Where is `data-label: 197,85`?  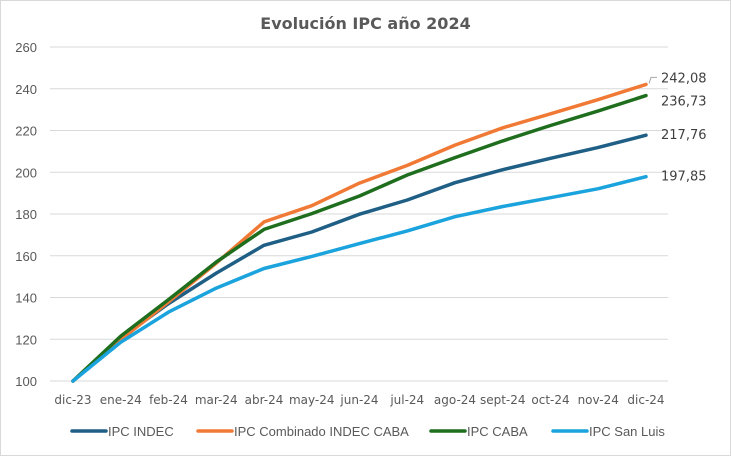
data-label: 197,85 is located at coordinates (684, 177).